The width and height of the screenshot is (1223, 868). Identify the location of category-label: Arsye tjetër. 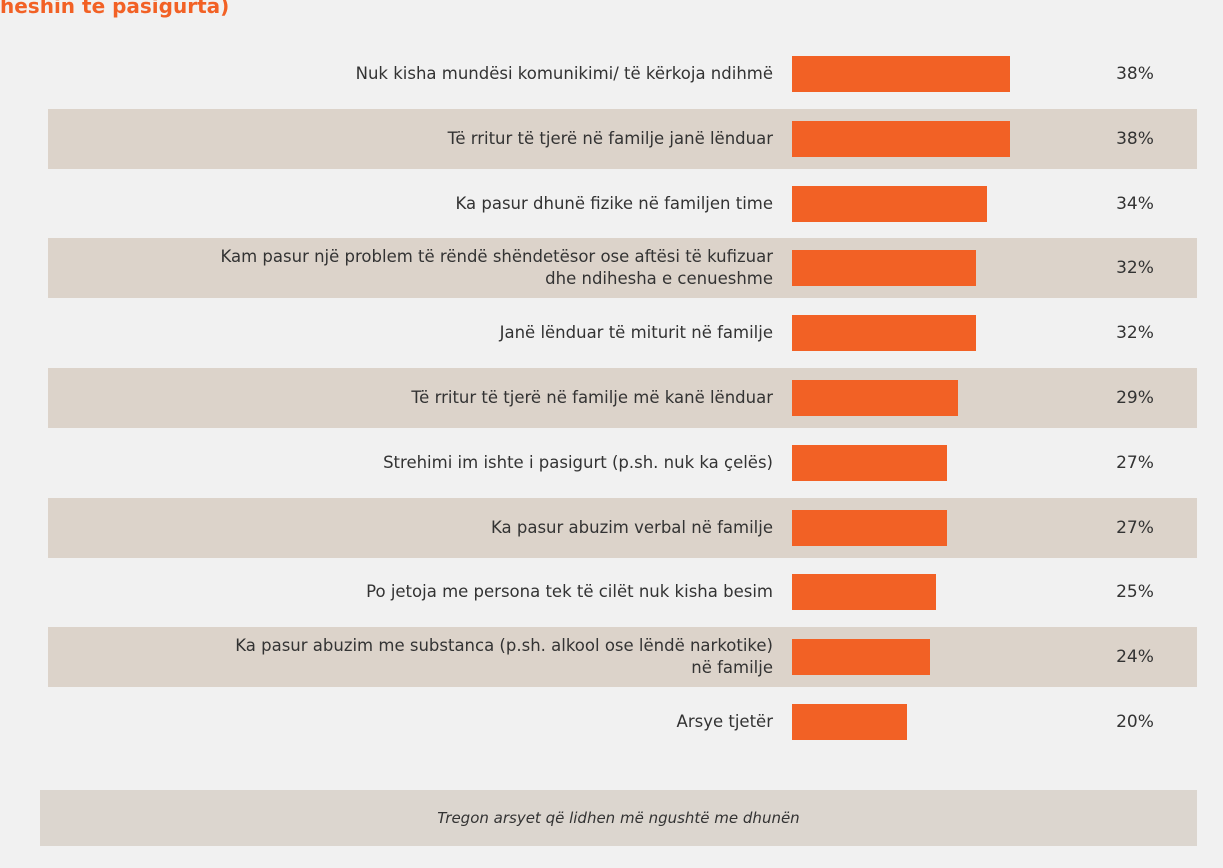
(724, 721).